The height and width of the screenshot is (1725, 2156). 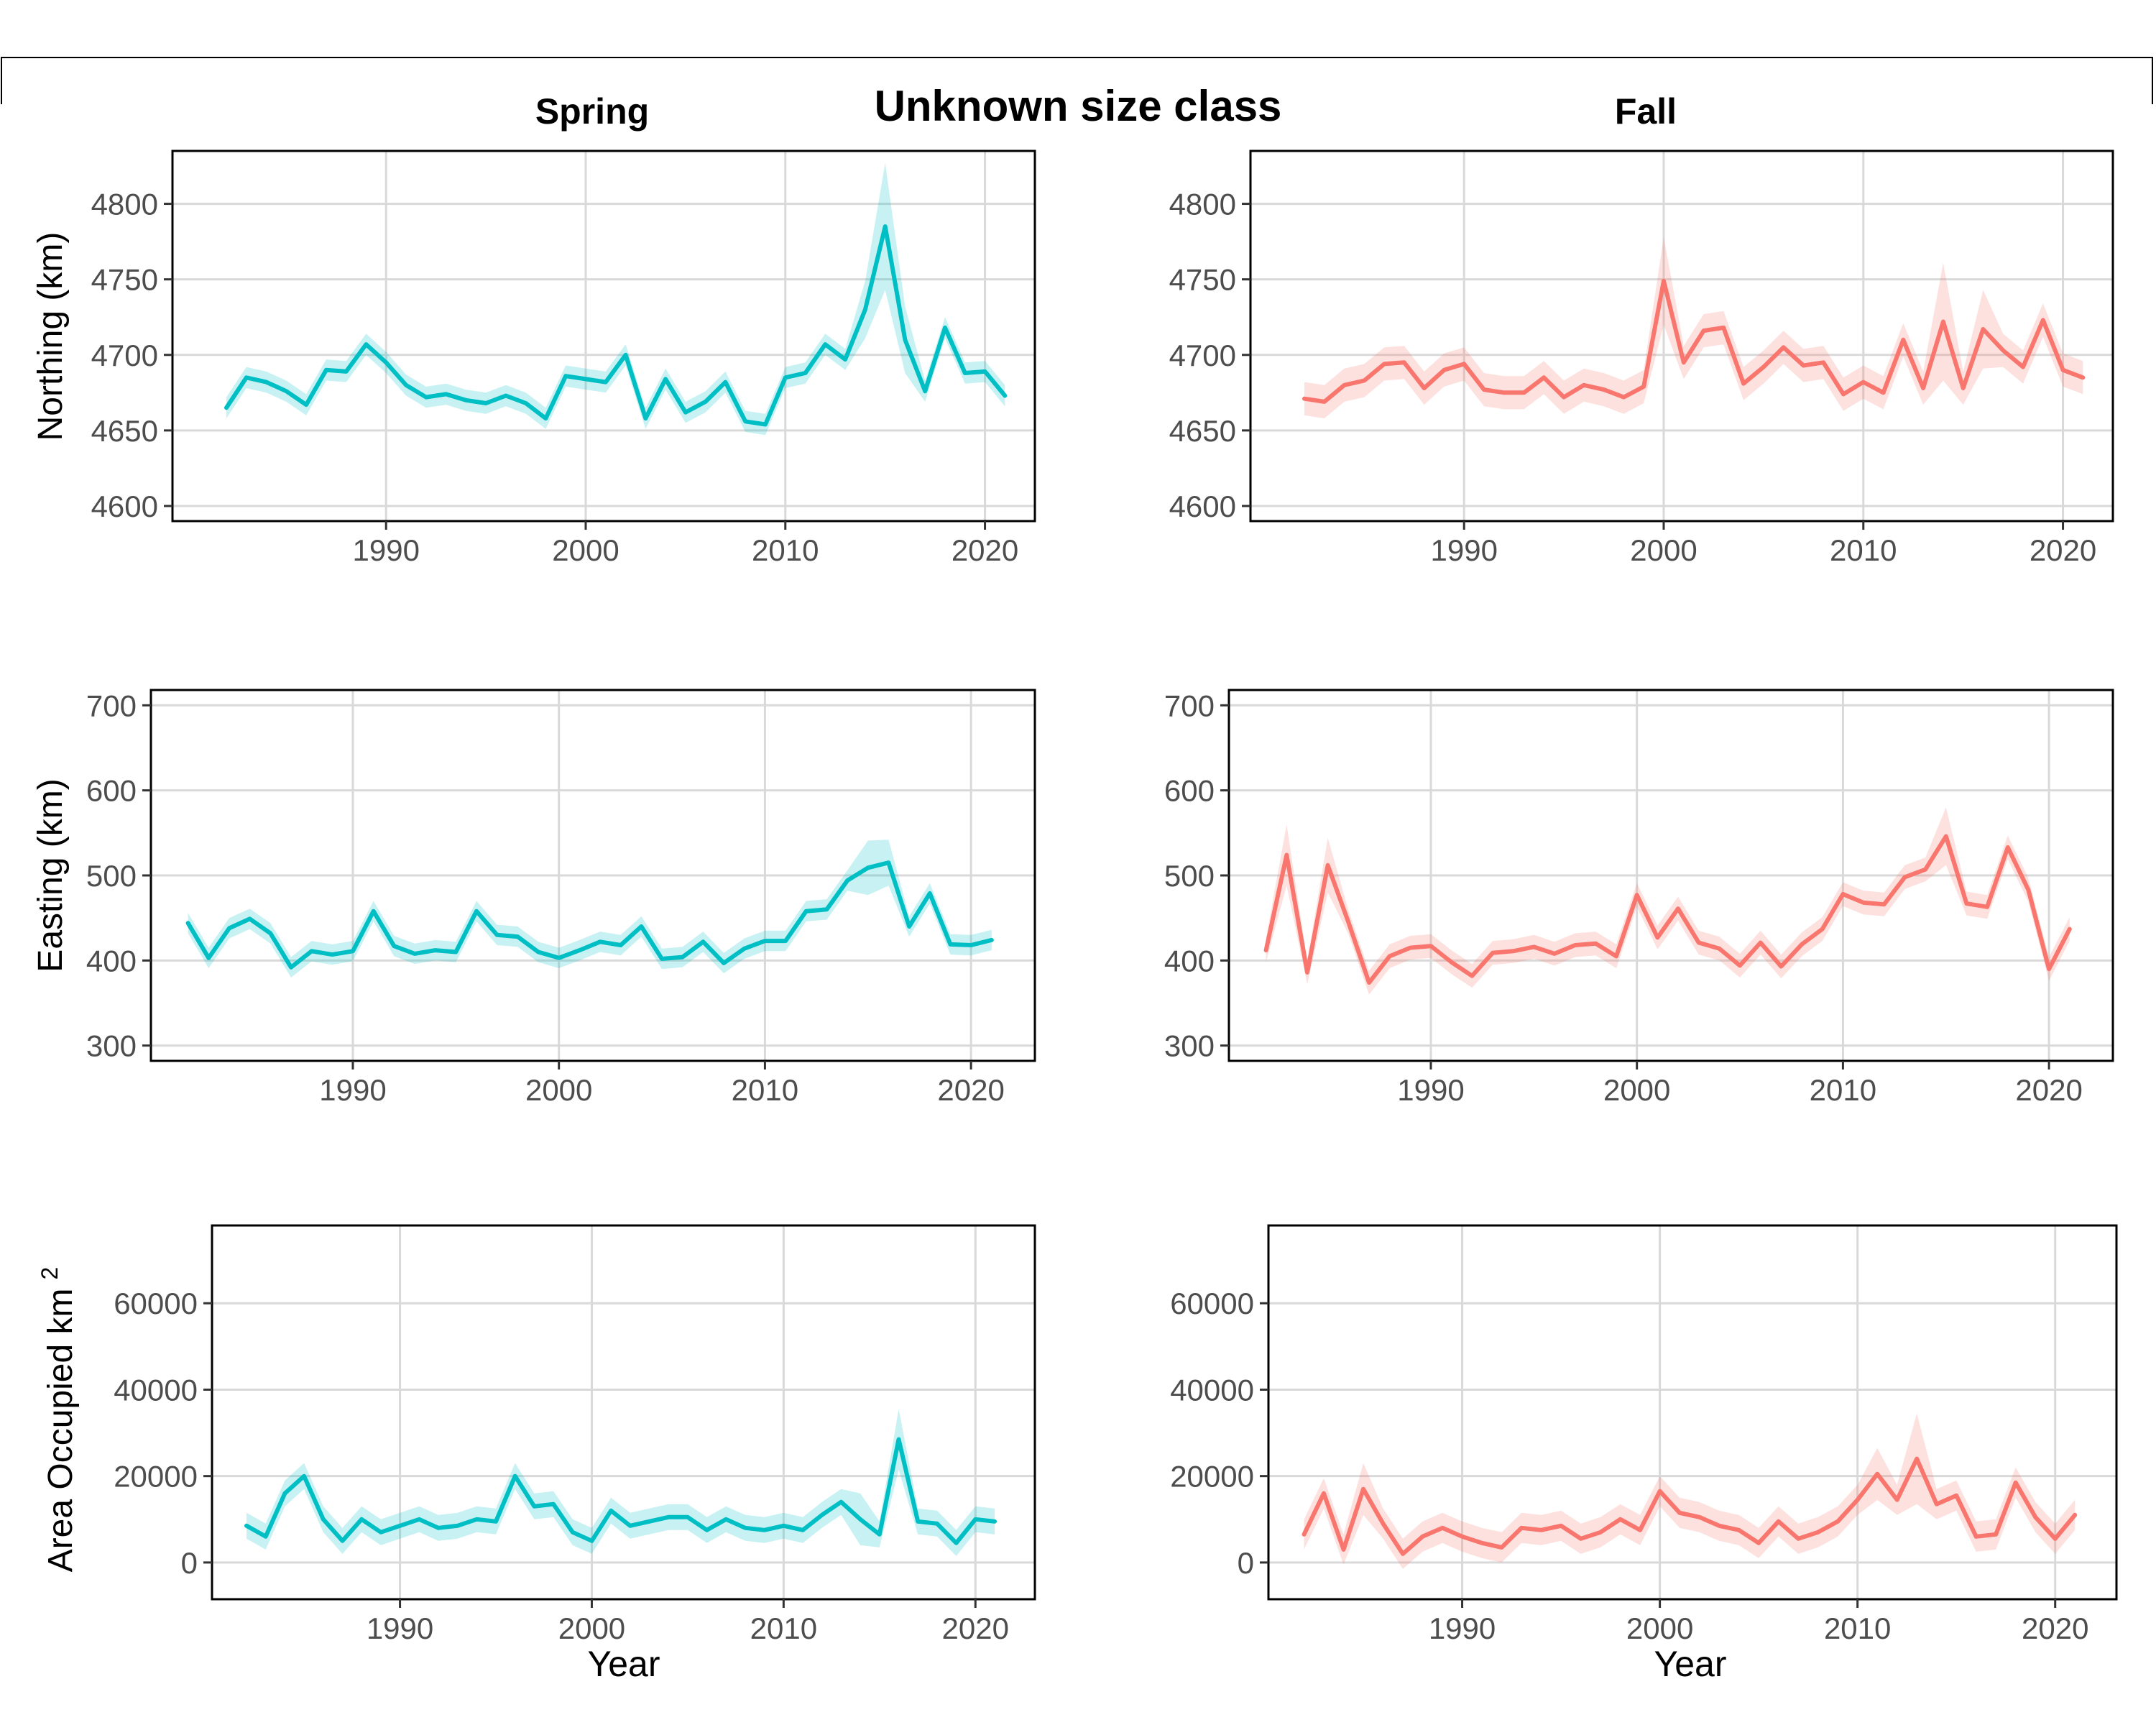 I want to click on series-line-easting-fall, so click(x=1667, y=909).